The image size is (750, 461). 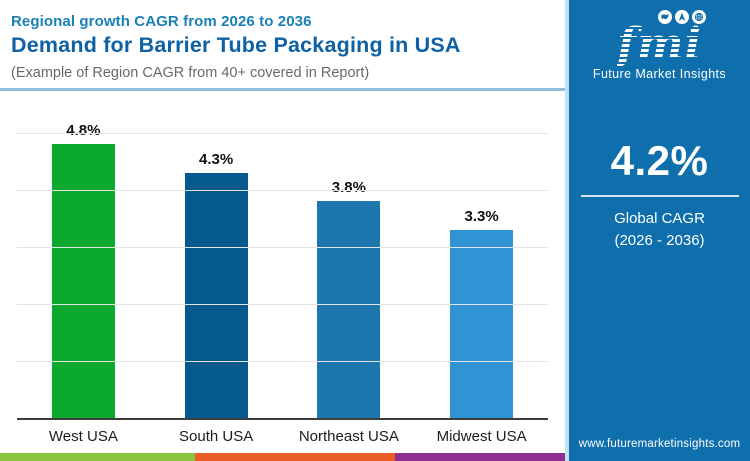 I want to click on logo-icons, so click(x=682, y=17).